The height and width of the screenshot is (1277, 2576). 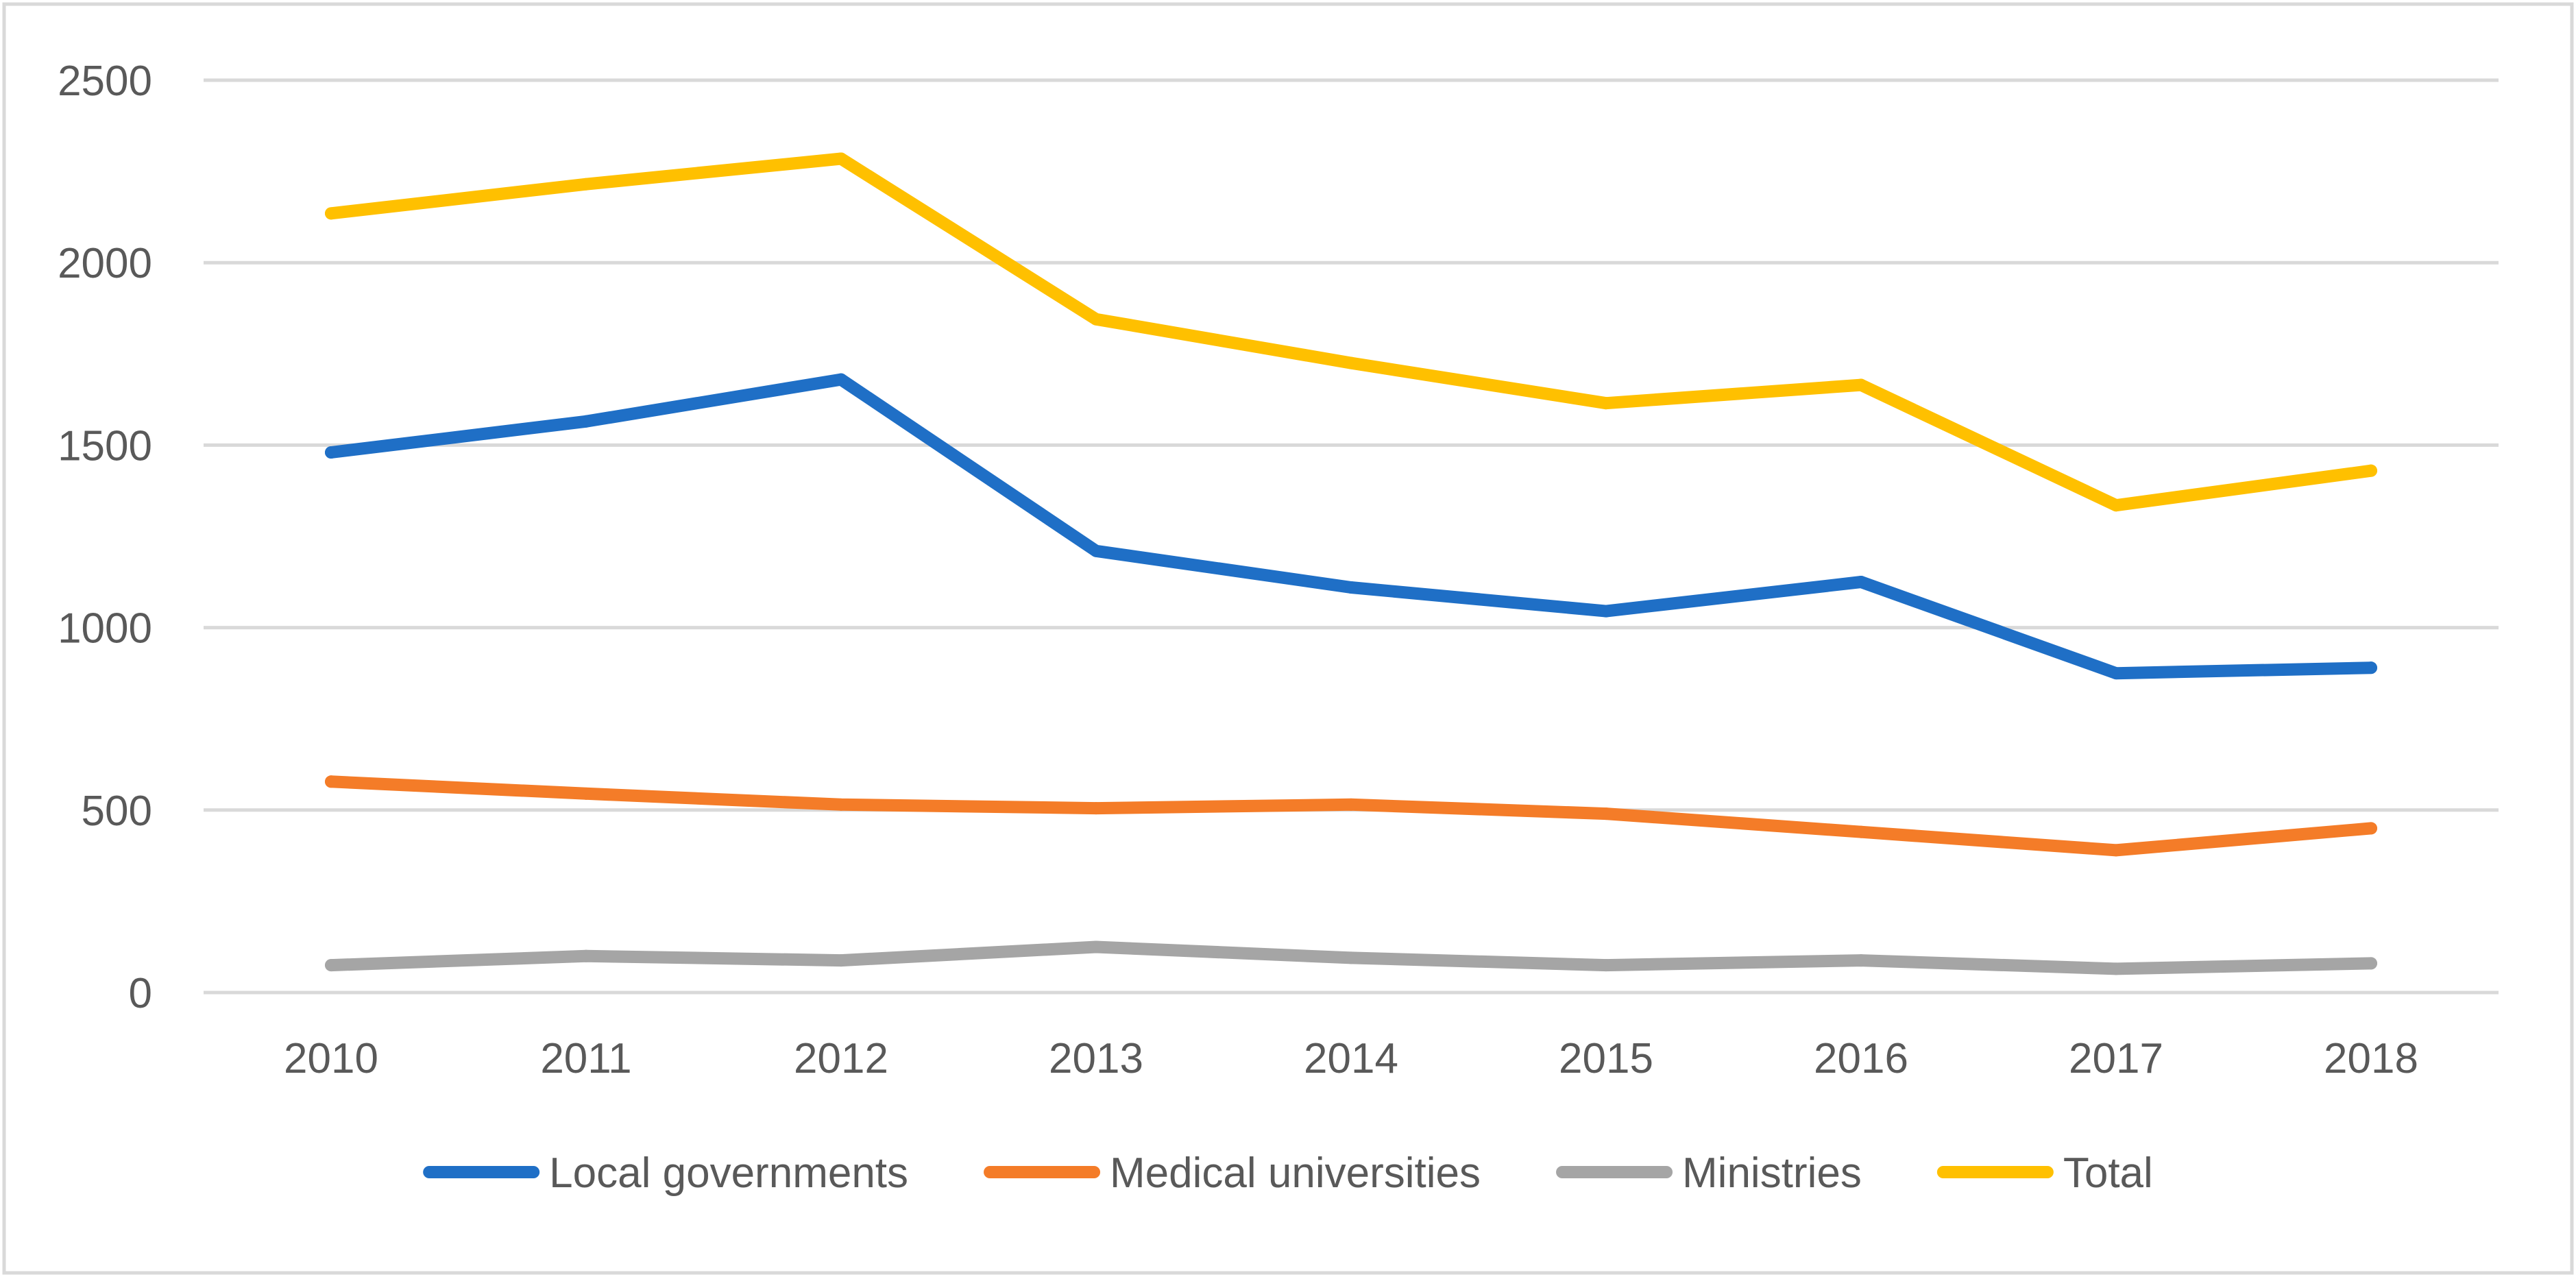 What do you see at coordinates (1096, 1058) in the screenshot?
I see `x-tick-label: 2013` at bounding box center [1096, 1058].